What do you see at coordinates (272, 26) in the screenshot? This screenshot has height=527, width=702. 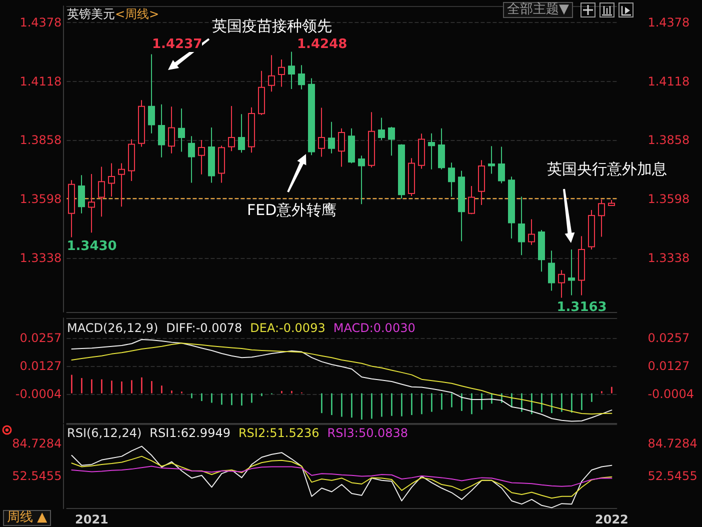 I see `annotation: 英国疫苗接种领先` at bounding box center [272, 26].